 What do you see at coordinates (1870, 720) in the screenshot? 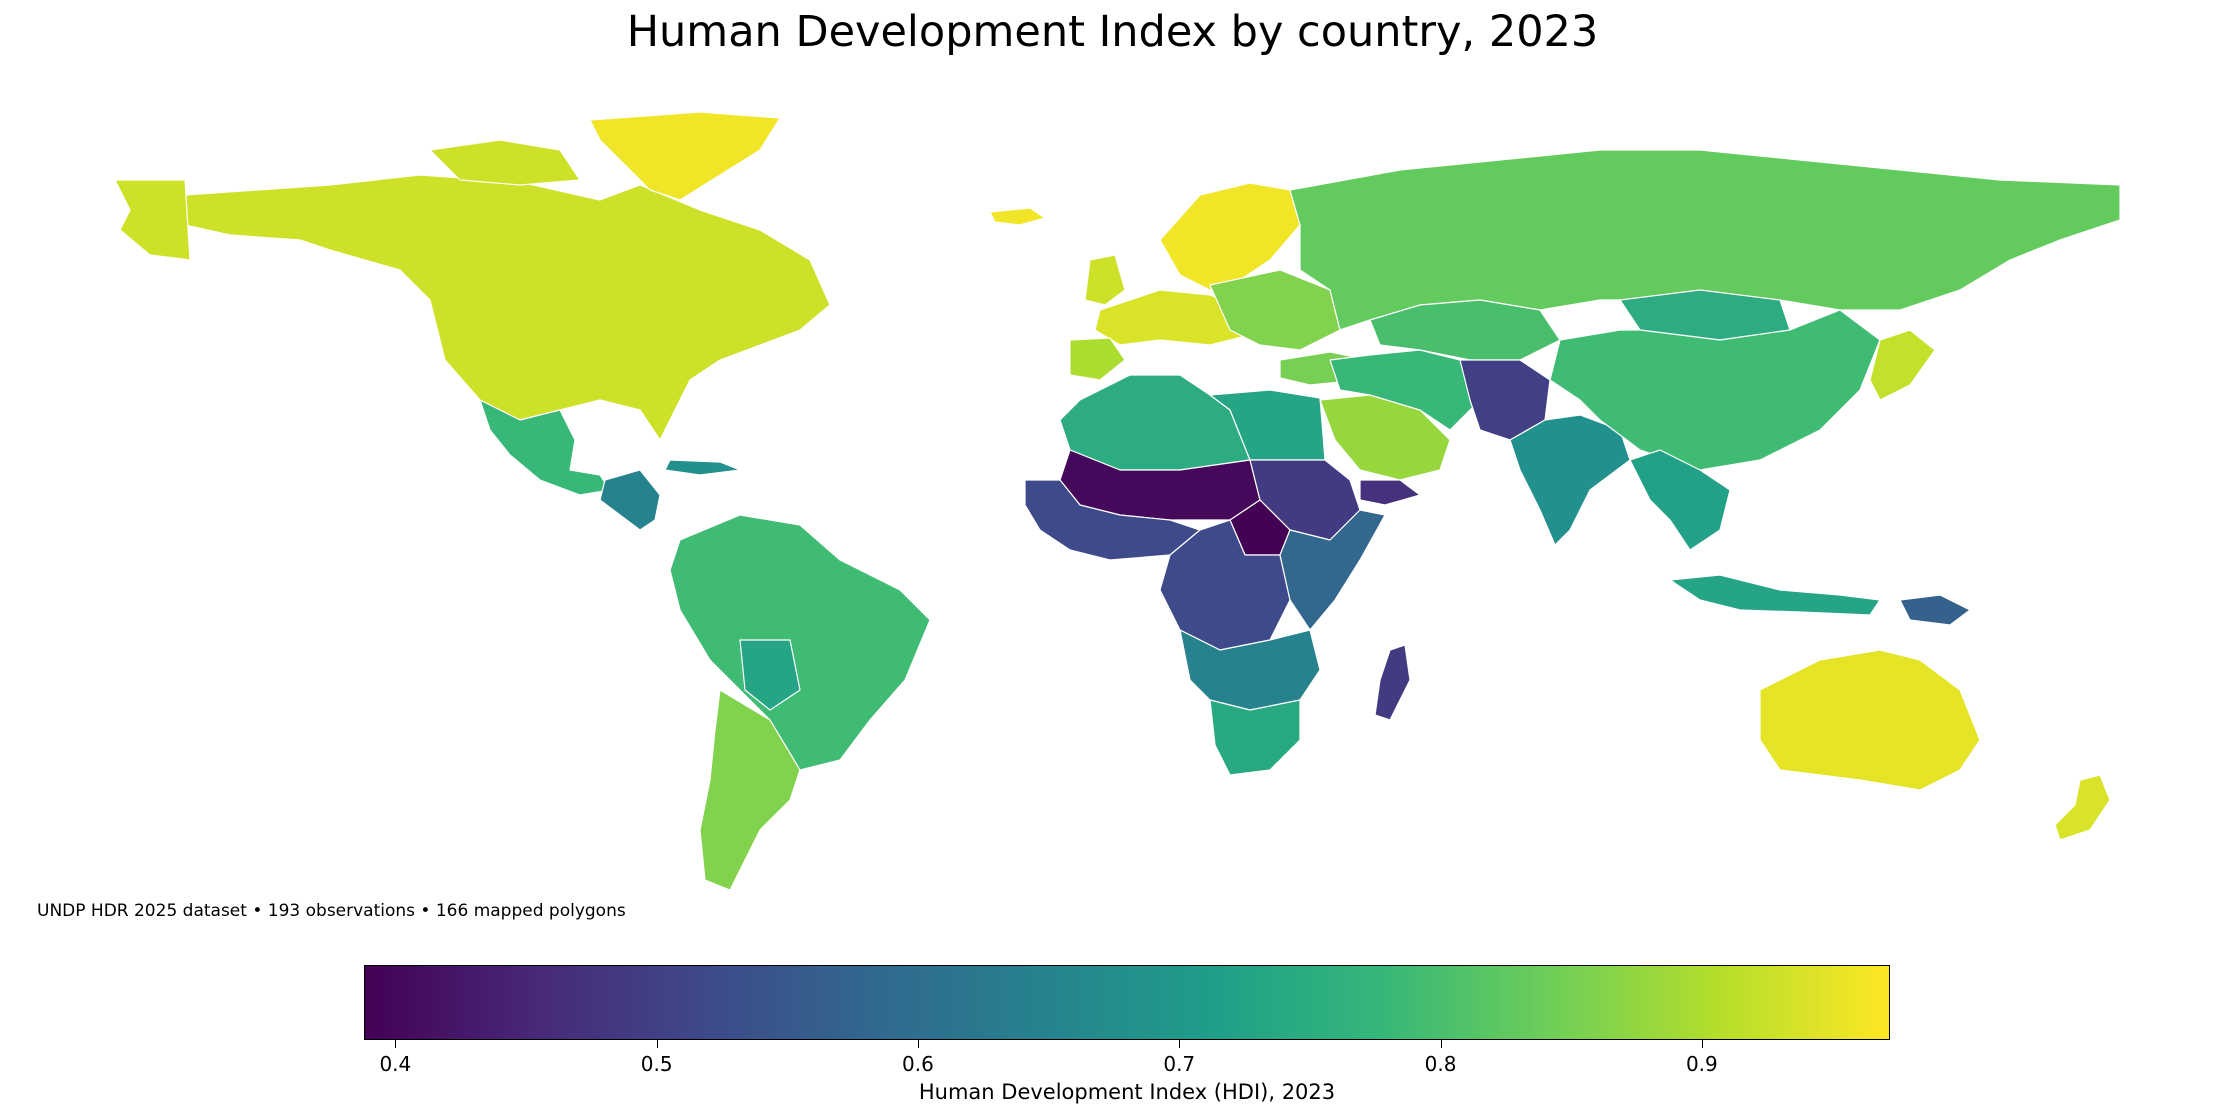
I see `region-australia` at bounding box center [1870, 720].